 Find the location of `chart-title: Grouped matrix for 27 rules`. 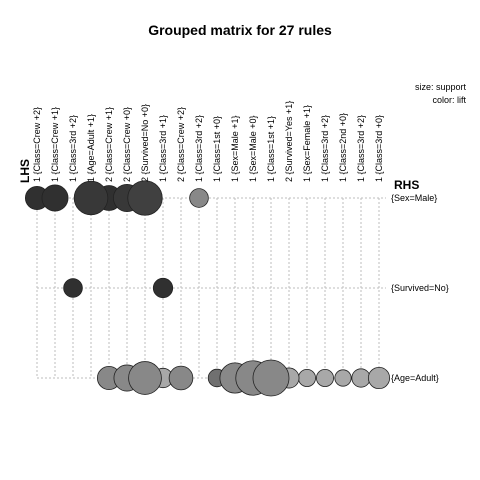

chart-title: Grouped matrix for 27 rules is located at coordinates (240, 30).